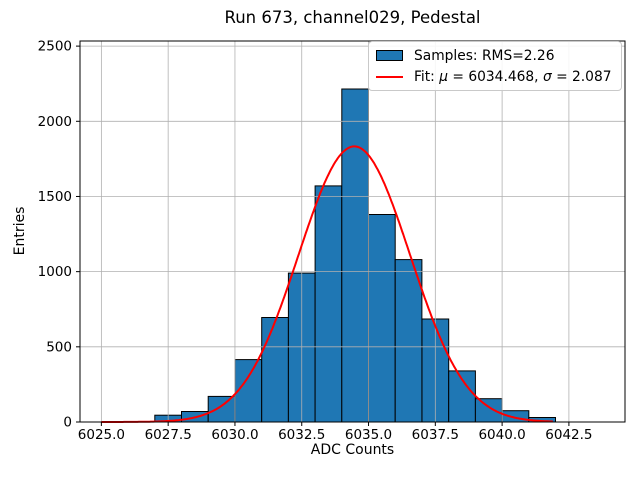 This screenshot has height=480, width=640. What do you see at coordinates (55, 197) in the screenshot?
I see `y-tick-label: 1500` at bounding box center [55, 197].